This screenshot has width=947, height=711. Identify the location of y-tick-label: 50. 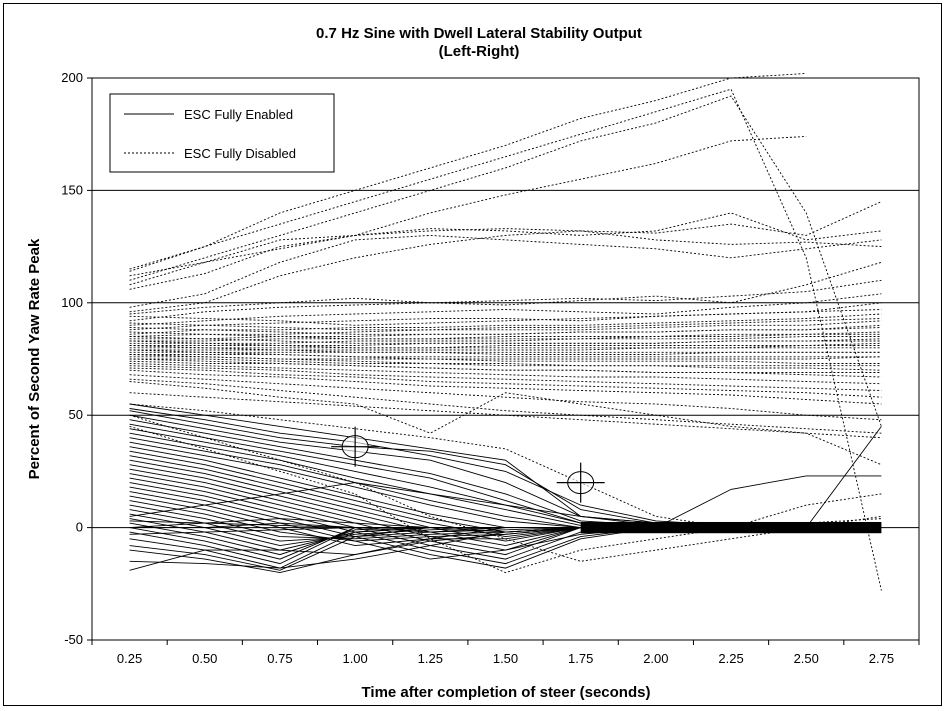
(76, 414).